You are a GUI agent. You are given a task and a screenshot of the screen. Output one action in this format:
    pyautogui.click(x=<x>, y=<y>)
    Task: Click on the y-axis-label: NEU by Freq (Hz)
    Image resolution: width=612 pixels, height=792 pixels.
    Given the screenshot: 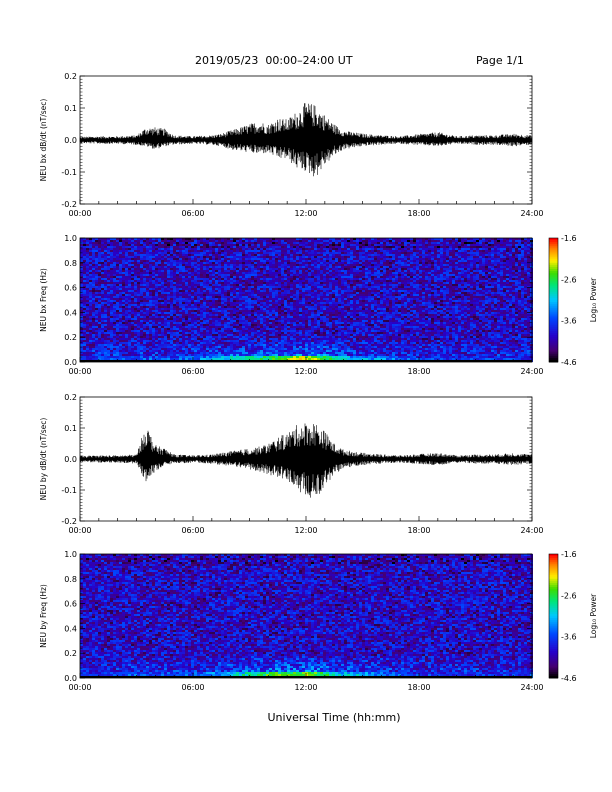 What is the action you would take?
    pyautogui.click(x=43, y=616)
    